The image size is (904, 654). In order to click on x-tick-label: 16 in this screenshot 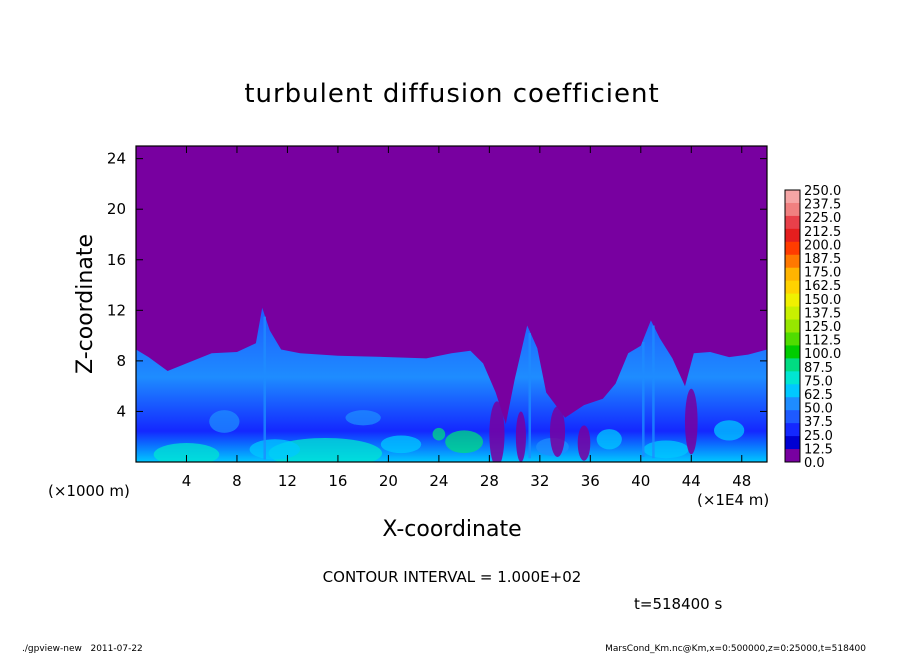, I will do `click(337, 481)`.